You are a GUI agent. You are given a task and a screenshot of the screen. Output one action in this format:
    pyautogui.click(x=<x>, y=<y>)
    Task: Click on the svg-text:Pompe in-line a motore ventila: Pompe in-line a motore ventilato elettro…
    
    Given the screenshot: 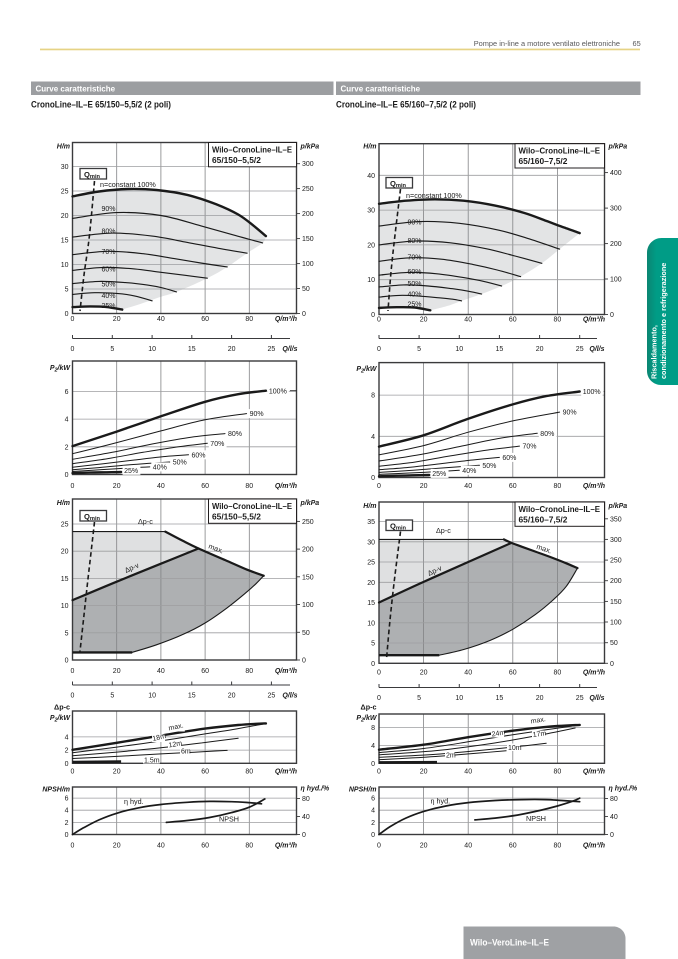 What is the action you would take?
    pyautogui.click(x=547, y=43)
    